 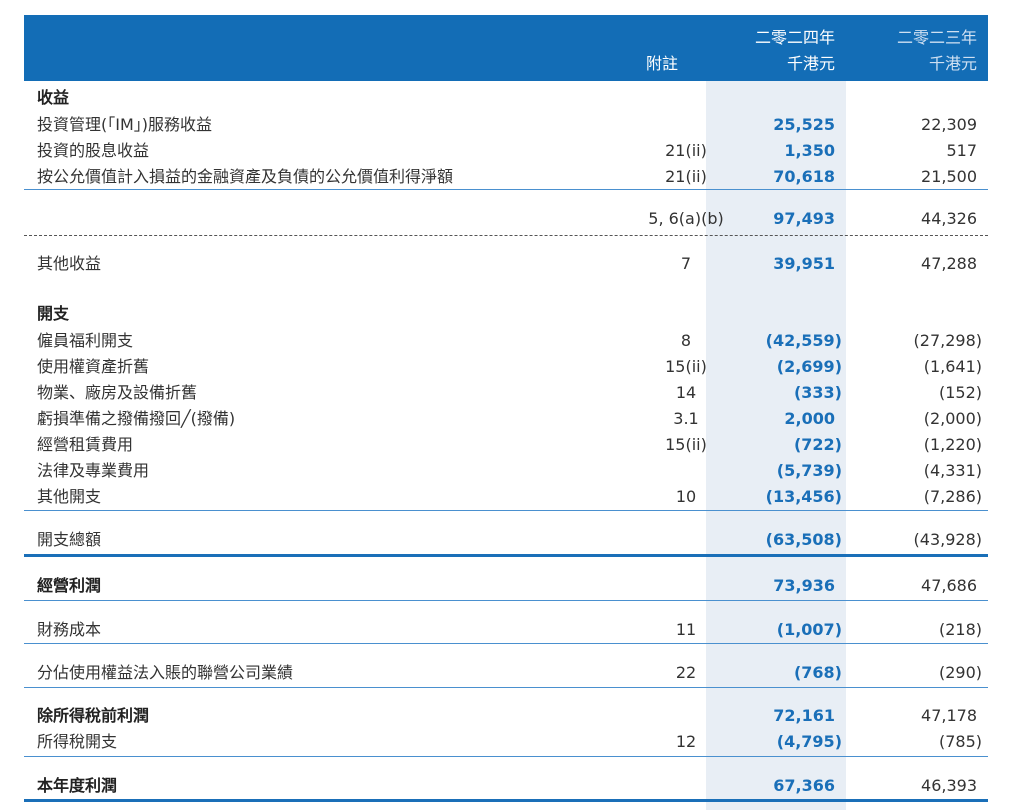 I want to click on value-2023: 47,178, so click(x=949, y=715).